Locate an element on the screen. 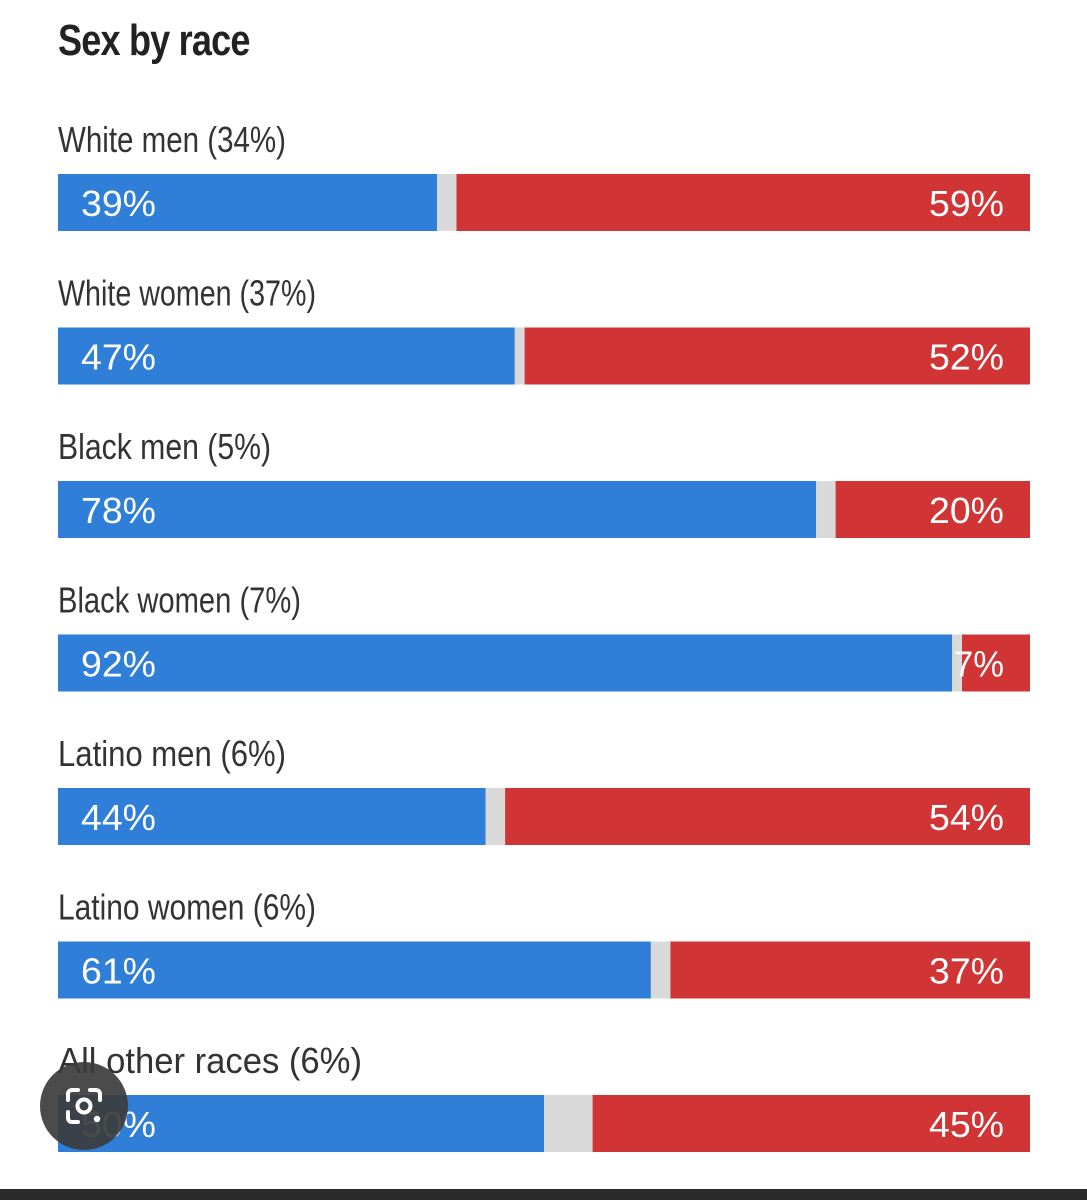 This screenshot has width=1087, height=1200. bar-row: Latino men (6%) 44% 54% is located at coordinates (544, 789).